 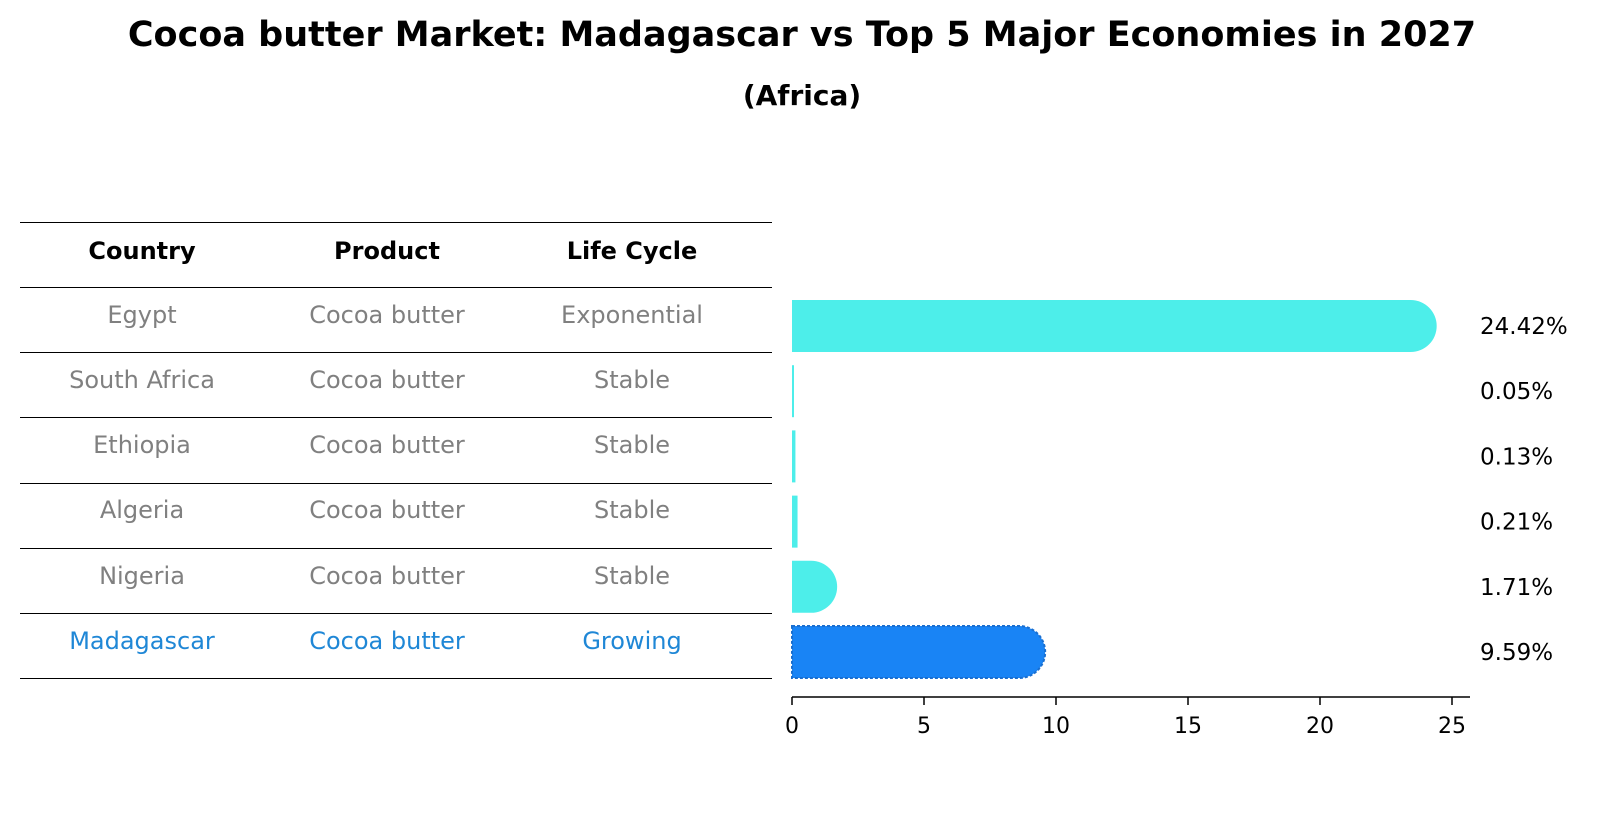 What do you see at coordinates (387, 251) in the screenshot?
I see `header-product: Product` at bounding box center [387, 251].